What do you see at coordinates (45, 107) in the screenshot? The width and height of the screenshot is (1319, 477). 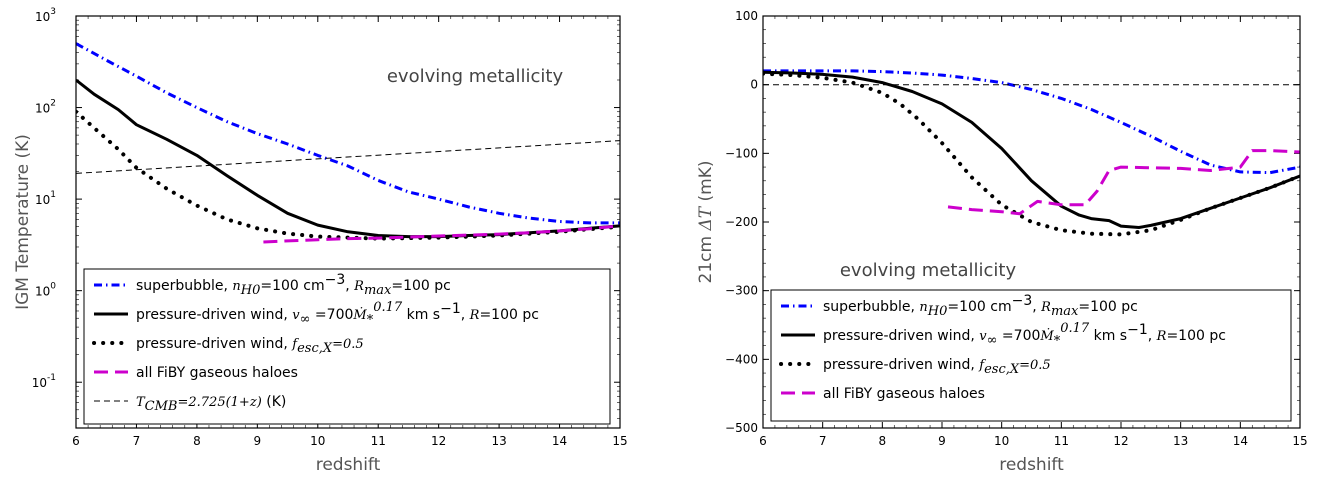 I see `y-tick-label: 10²` at bounding box center [45, 107].